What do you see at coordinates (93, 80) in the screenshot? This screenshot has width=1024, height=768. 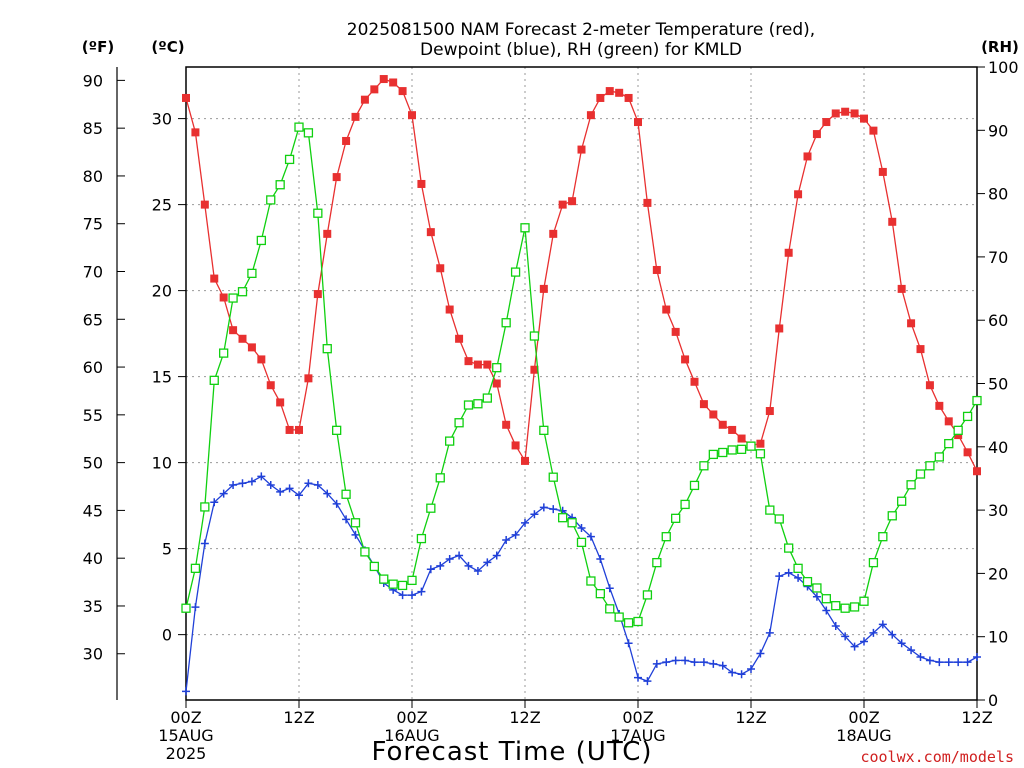 I see `fahrenheit-tick-label: 90` at bounding box center [93, 80].